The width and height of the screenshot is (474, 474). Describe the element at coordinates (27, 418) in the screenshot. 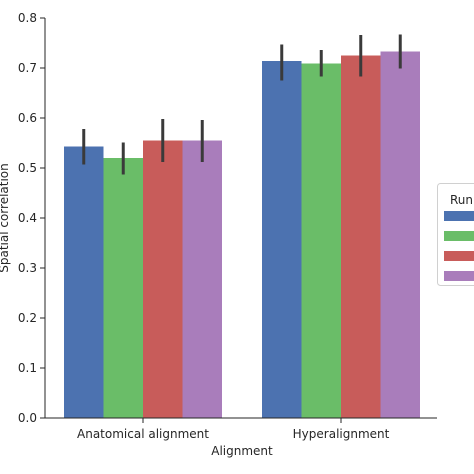

I see `y-tick-label: 0.0` at that location.